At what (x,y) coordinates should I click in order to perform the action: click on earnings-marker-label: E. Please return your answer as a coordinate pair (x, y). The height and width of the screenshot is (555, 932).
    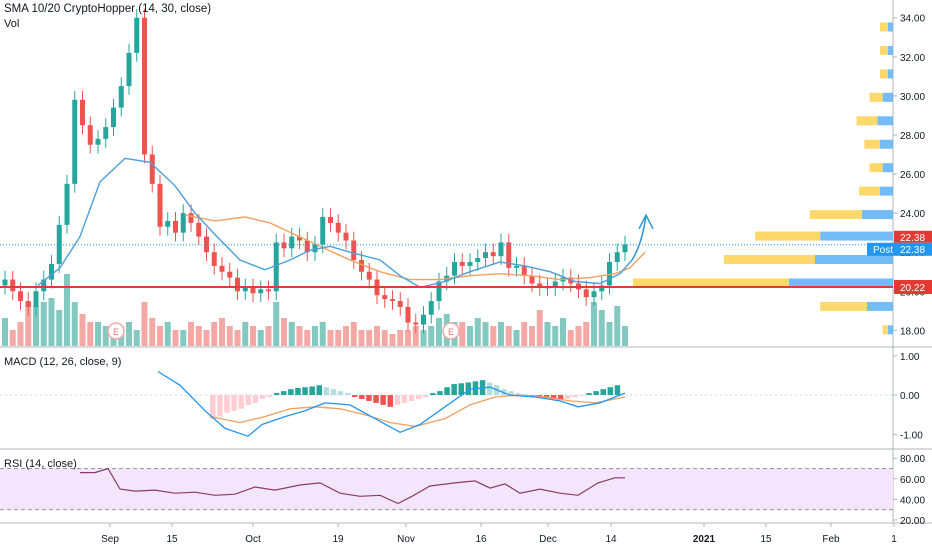
    Looking at the image, I should click on (116, 332).